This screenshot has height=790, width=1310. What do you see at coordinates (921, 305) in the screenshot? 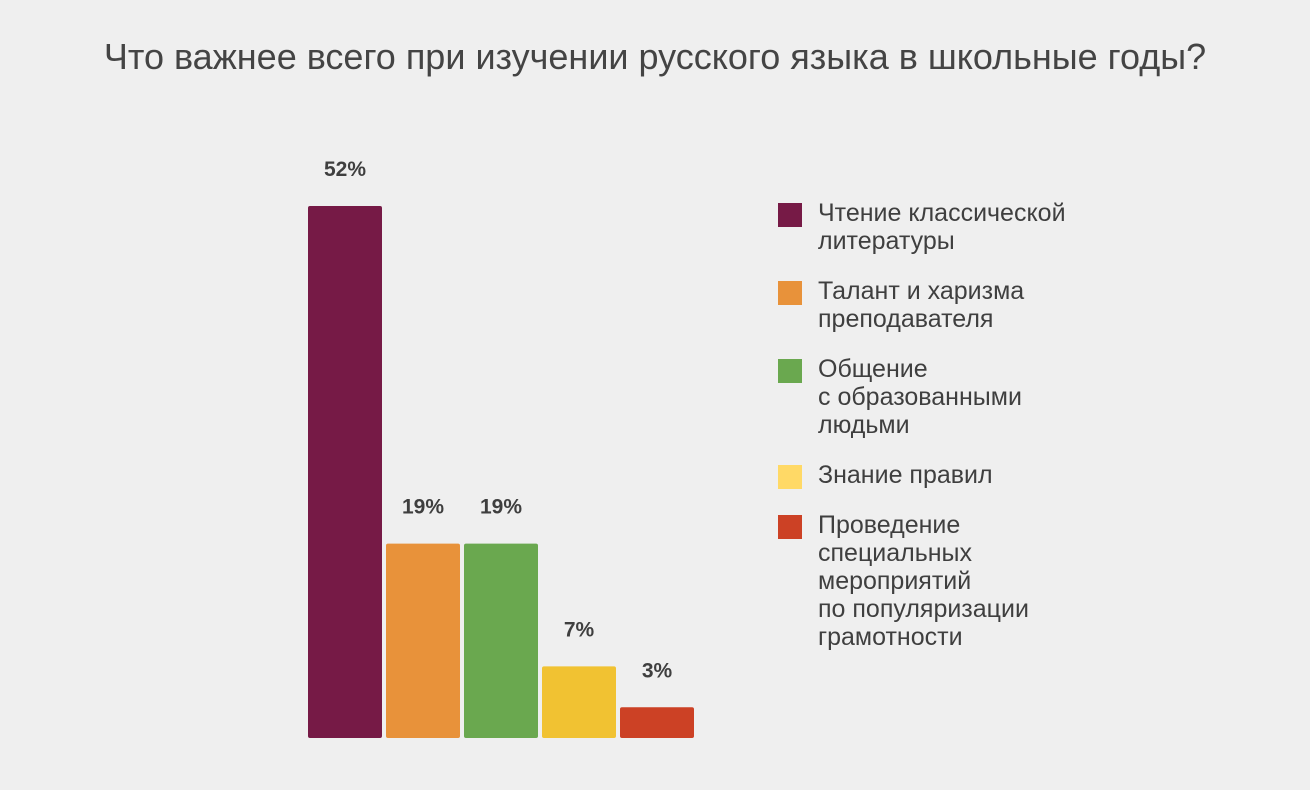
I see `legend-label: Талант и харизма преподавателя` at bounding box center [921, 305].